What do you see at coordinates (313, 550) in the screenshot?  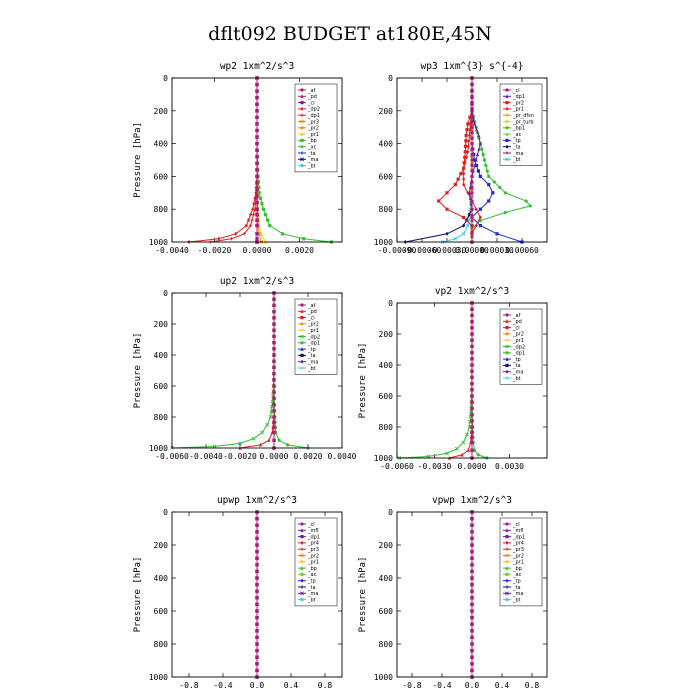 I see `legend-label: _pr3` at bounding box center [313, 550].